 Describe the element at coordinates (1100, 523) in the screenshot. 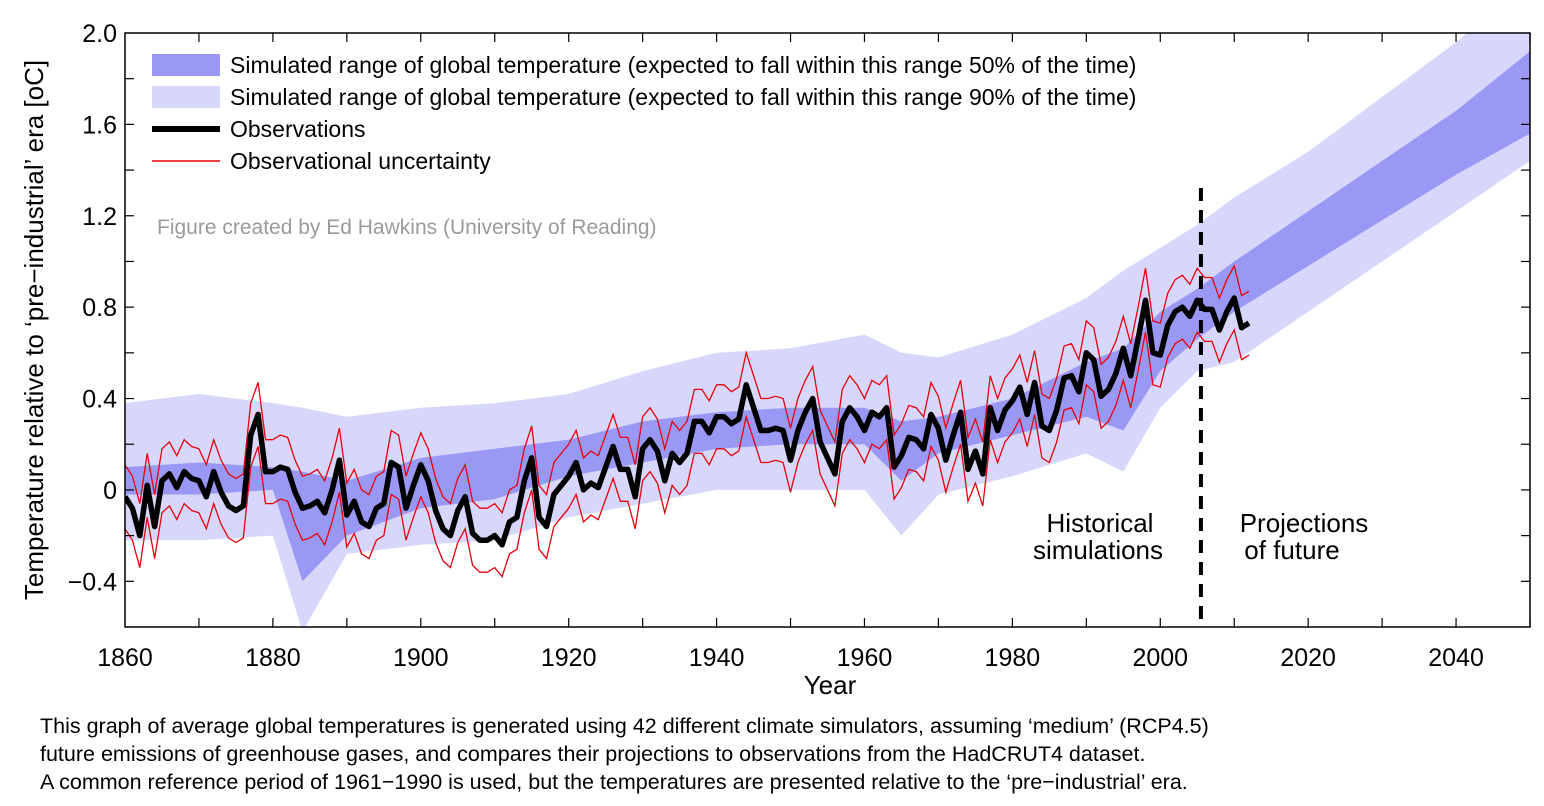

I see `historical-label-line1: Historical` at that location.